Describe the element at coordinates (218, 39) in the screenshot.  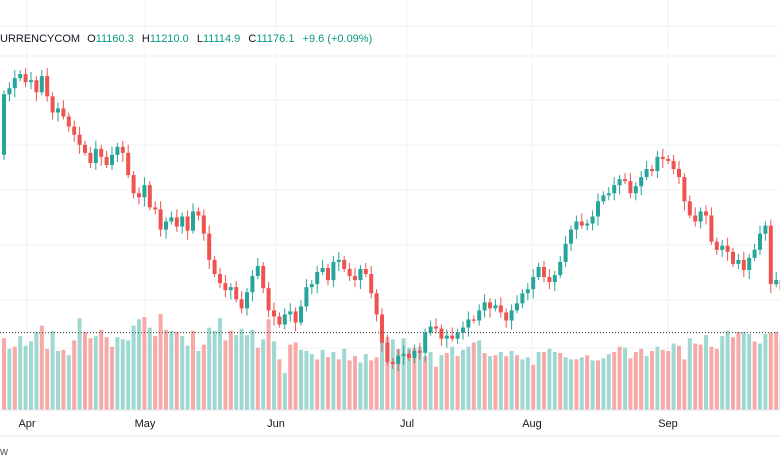
I see `low-field: L11114.9` at that location.